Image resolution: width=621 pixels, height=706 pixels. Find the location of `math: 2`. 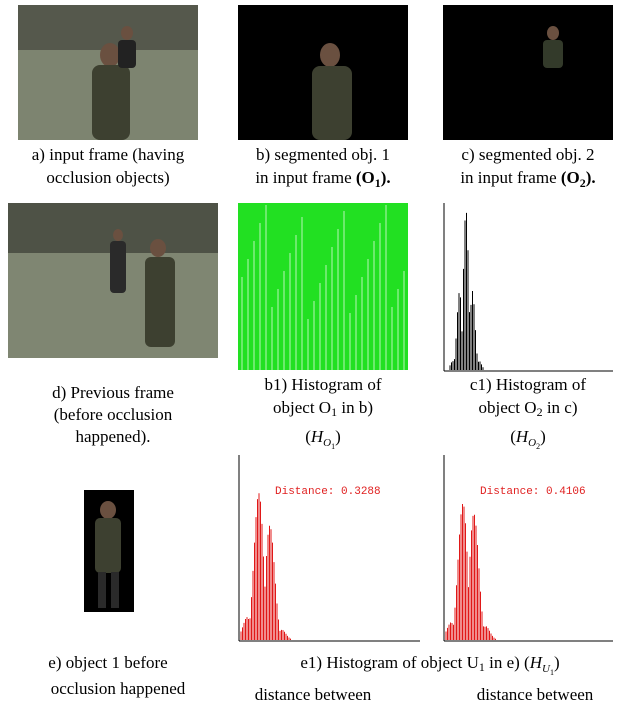

math: 2 is located at coordinates (538, 446).